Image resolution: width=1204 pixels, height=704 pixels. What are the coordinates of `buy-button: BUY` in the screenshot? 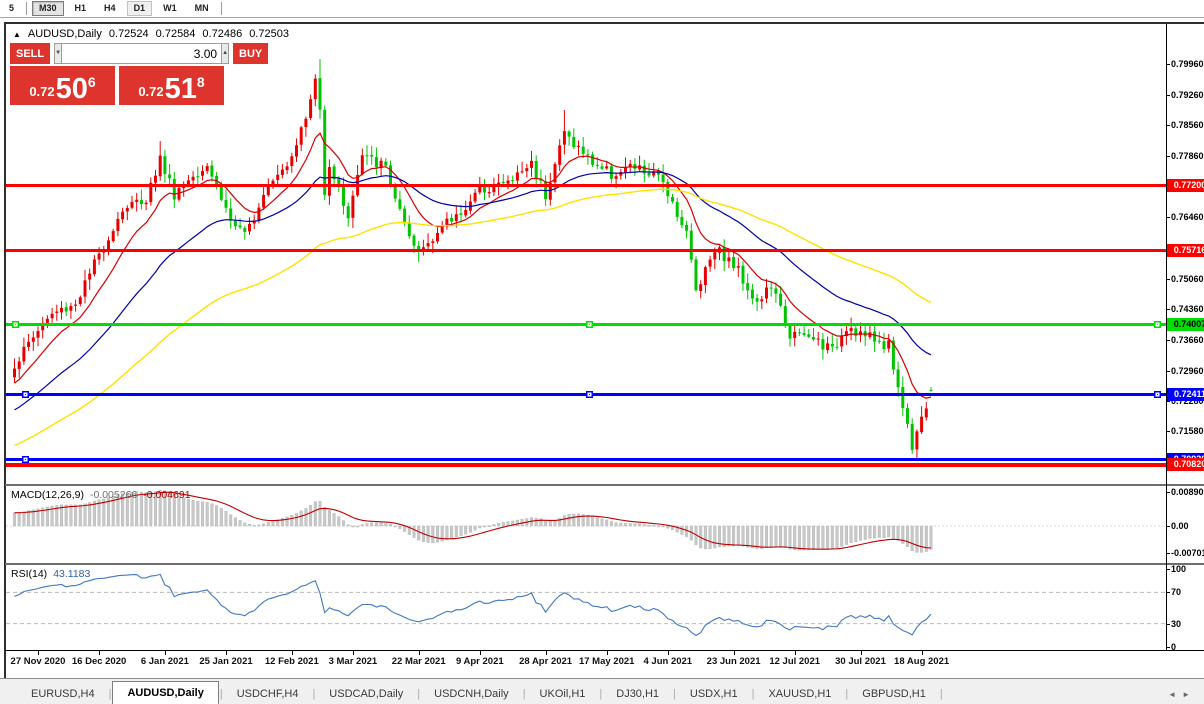 It's located at (251, 53).